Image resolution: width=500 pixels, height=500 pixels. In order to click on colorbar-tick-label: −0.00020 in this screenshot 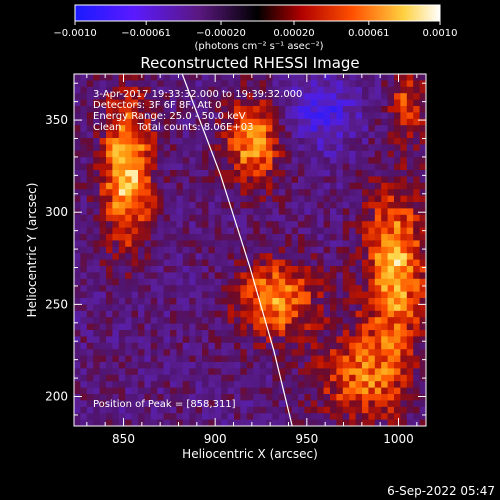, I will do `click(221, 33)`.